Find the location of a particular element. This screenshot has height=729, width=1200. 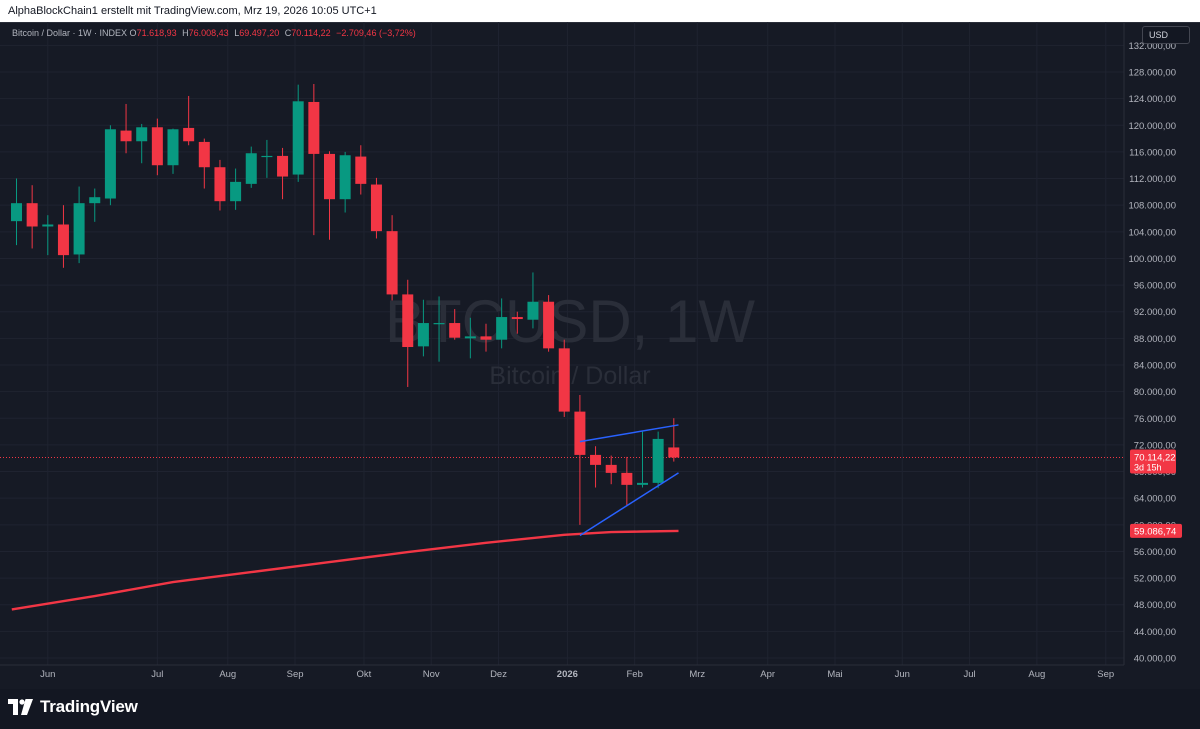

watermark: BTCUSD, 1W Bitcoin / Dollar is located at coordinates (570, 339).